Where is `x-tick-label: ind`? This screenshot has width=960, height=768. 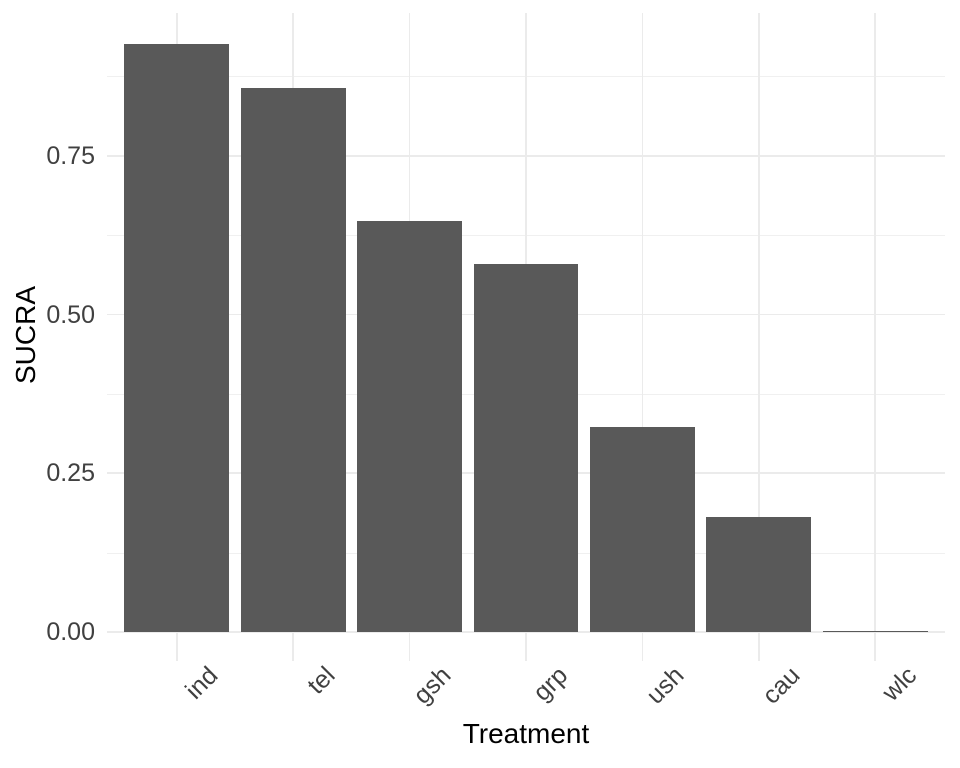 x-tick-label: ind is located at coordinates (202, 683).